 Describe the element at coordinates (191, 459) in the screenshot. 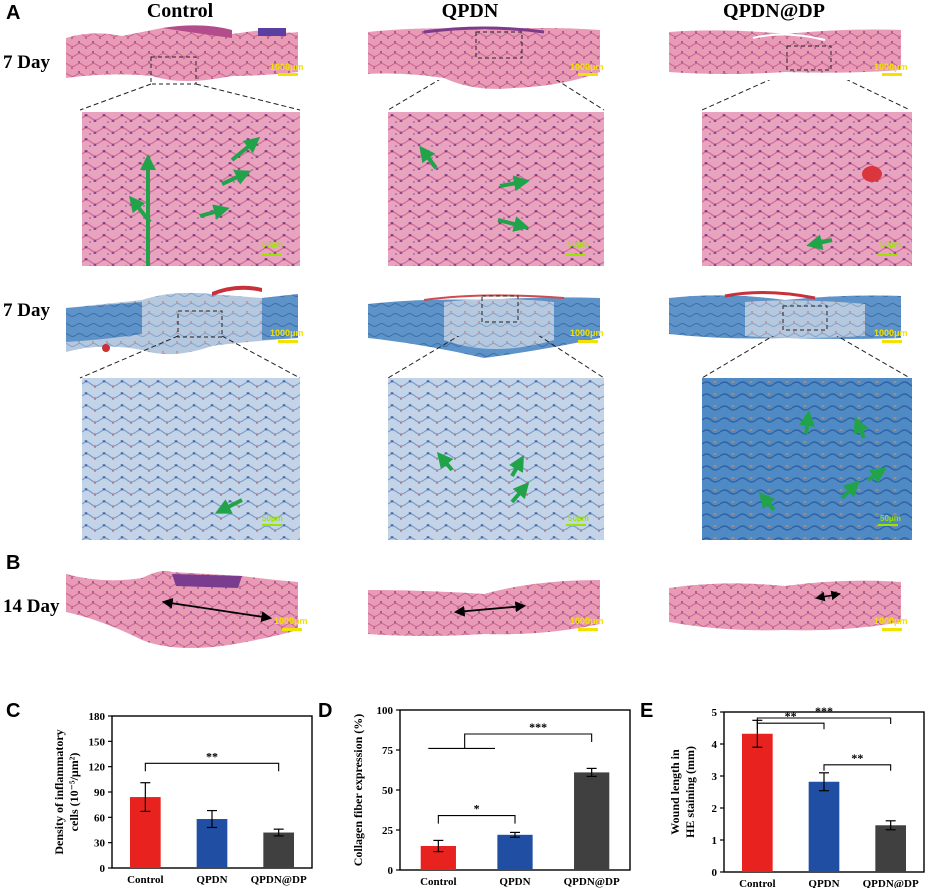

I see `masson-zoom-control-7day` at that location.